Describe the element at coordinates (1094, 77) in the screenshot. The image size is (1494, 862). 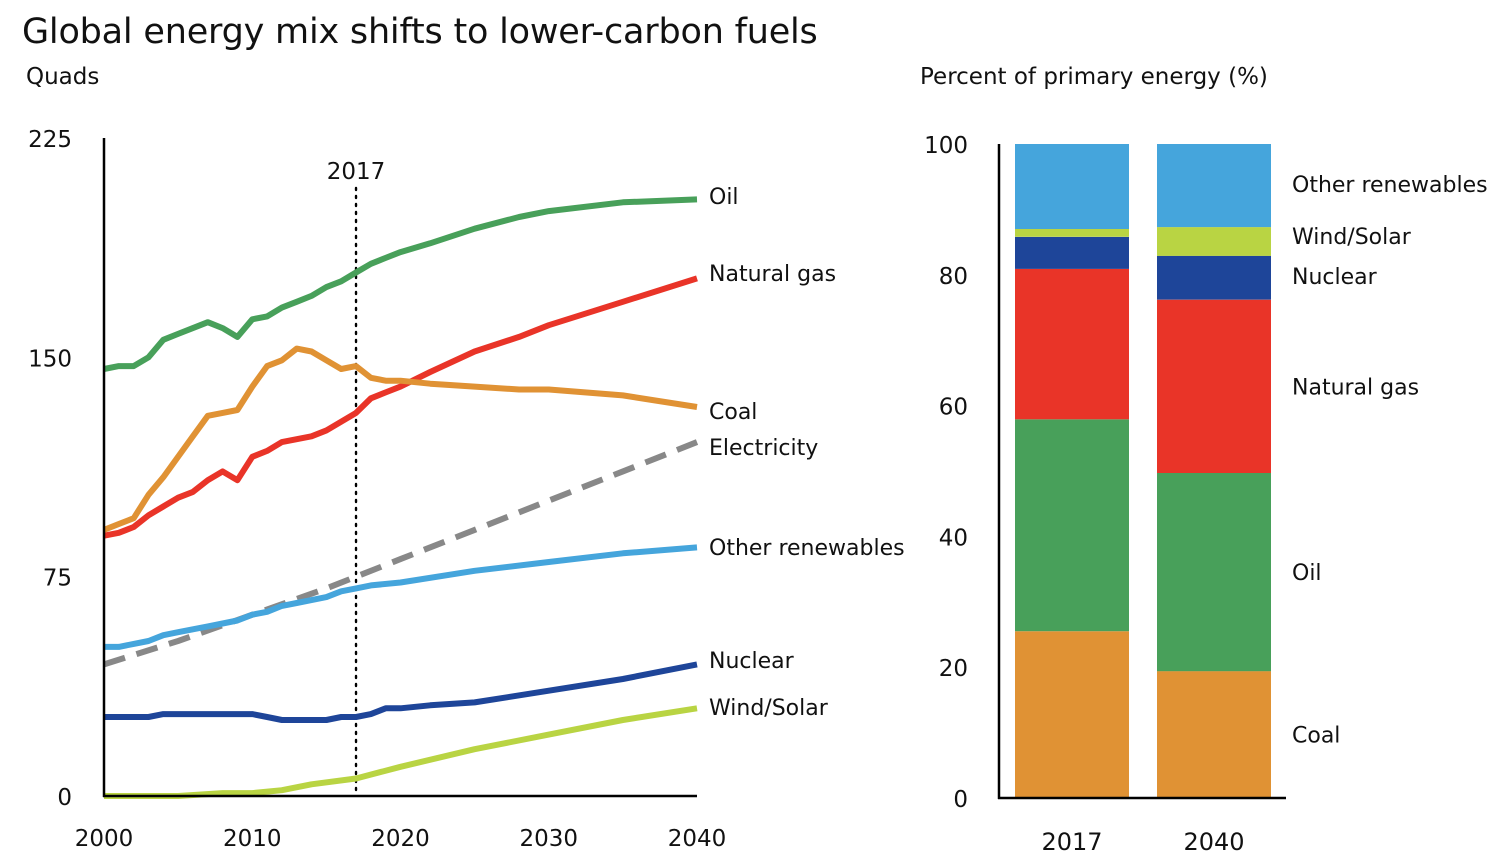
I see `right-chart-title: Percent of primary energy (%)` at that location.